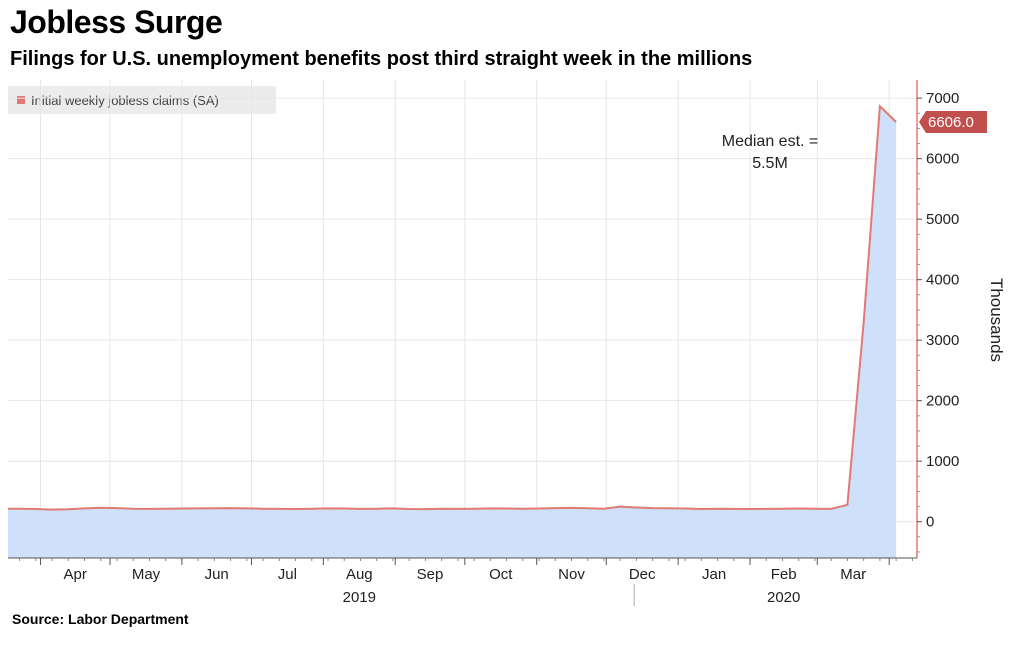 The image size is (1024, 647). I want to click on annotation-line-1: Median est. =, so click(770, 141).